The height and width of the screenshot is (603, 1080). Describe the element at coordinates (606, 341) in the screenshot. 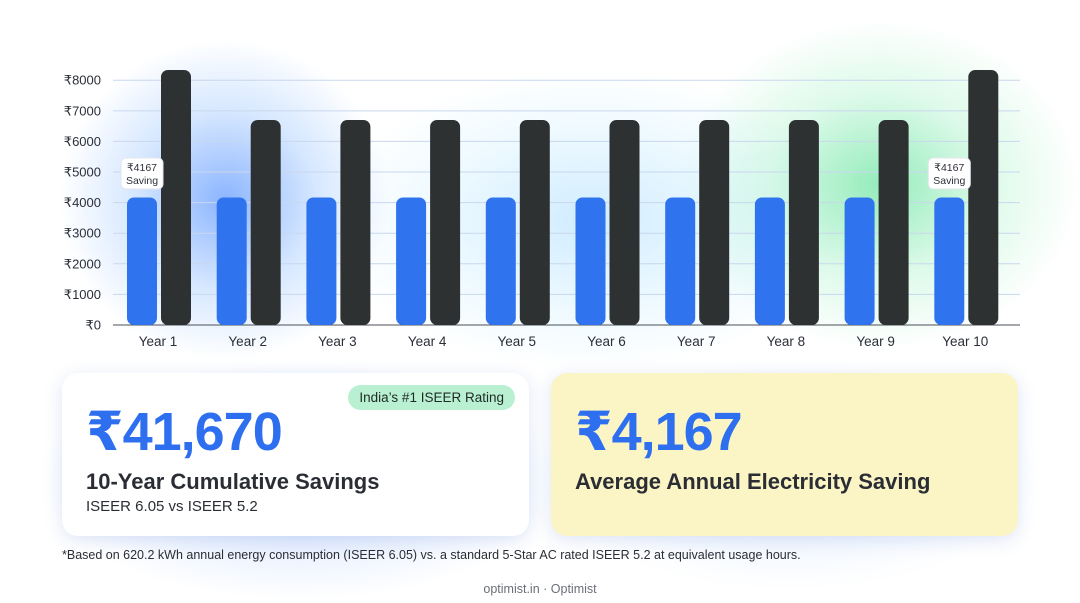

I see `x-tick-label: Year 6` at that location.